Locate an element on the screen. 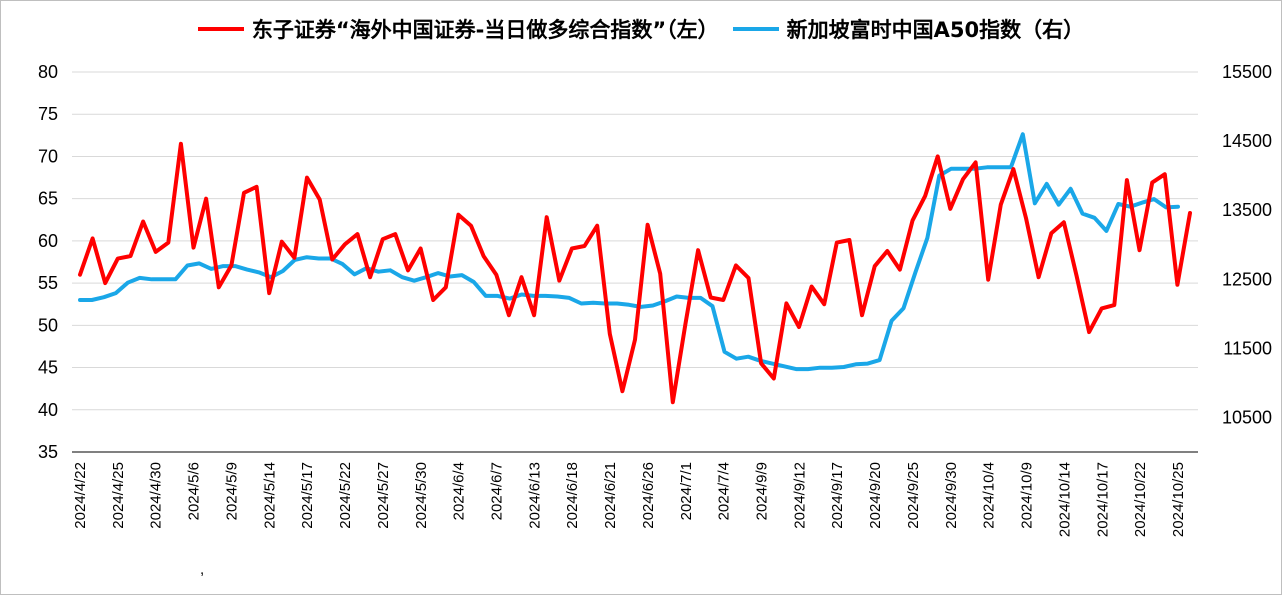  y-right-tick-label: 13500 is located at coordinates (1247, 210).